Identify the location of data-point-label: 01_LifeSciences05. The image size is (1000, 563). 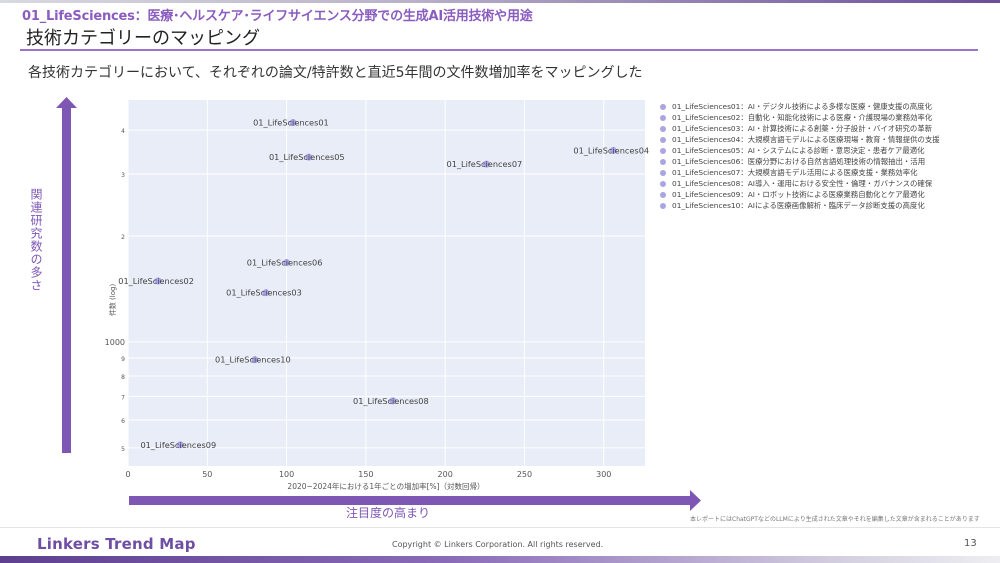
(307, 157).